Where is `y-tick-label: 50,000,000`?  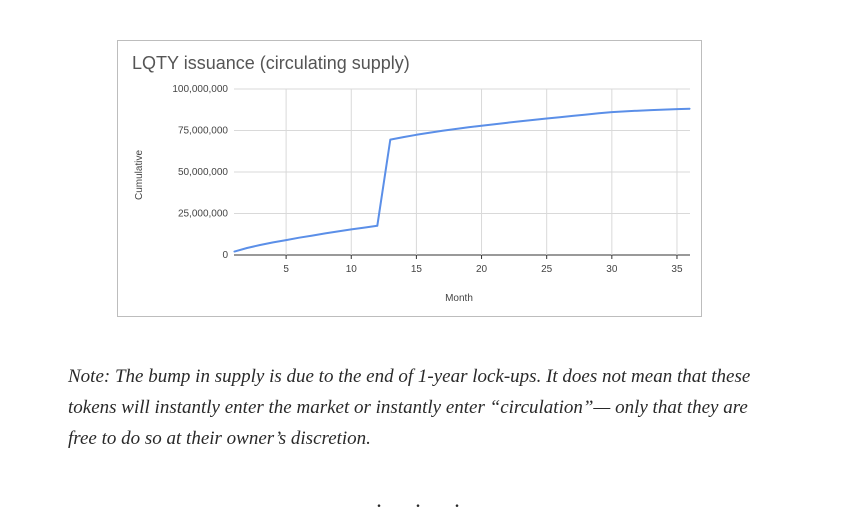 y-tick-label: 50,000,000 is located at coordinates (203, 172).